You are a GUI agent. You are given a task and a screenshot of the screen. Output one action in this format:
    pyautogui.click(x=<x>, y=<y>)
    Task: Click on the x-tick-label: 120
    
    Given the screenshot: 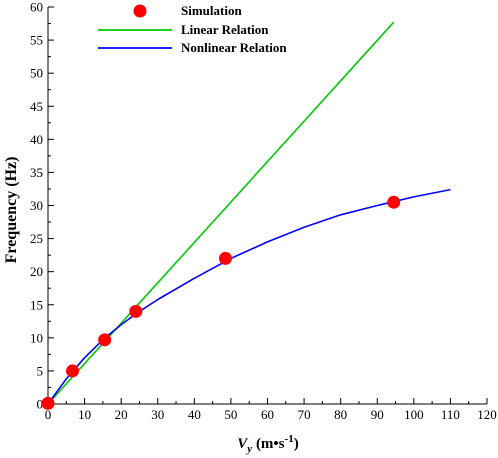 What is the action you would take?
    pyautogui.click(x=487, y=414)
    